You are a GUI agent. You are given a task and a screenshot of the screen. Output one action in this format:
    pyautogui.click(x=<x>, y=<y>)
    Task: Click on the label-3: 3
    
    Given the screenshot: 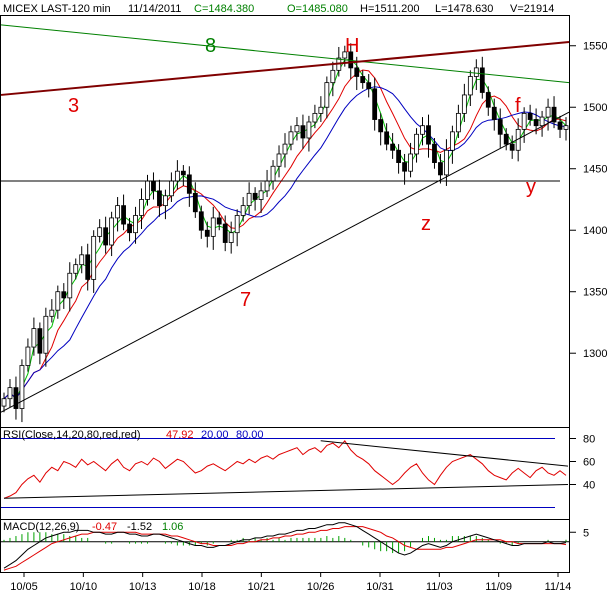 What is the action you would take?
    pyautogui.click(x=73, y=106)
    